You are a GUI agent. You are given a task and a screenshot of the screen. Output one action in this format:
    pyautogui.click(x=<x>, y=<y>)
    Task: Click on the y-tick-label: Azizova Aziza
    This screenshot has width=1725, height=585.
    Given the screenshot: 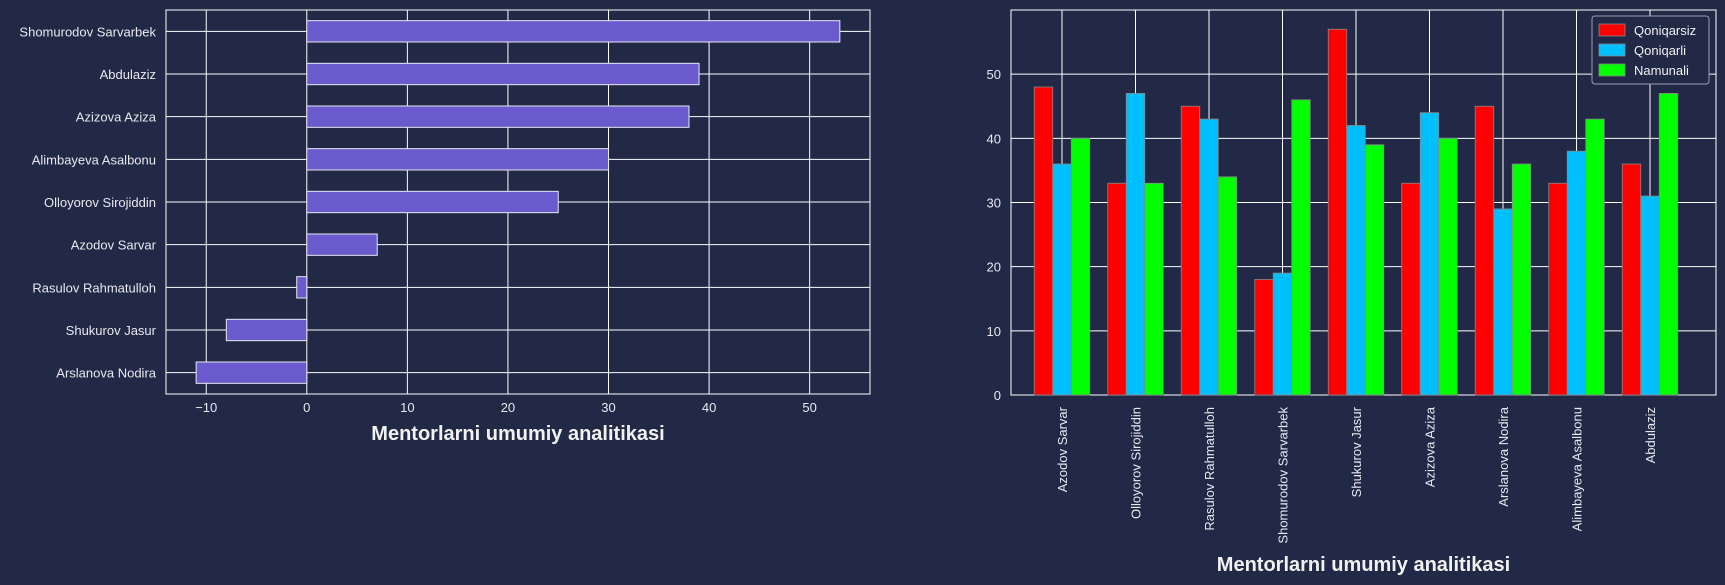 What is the action you would take?
    pyautogui.click(x=116, y=117)
    